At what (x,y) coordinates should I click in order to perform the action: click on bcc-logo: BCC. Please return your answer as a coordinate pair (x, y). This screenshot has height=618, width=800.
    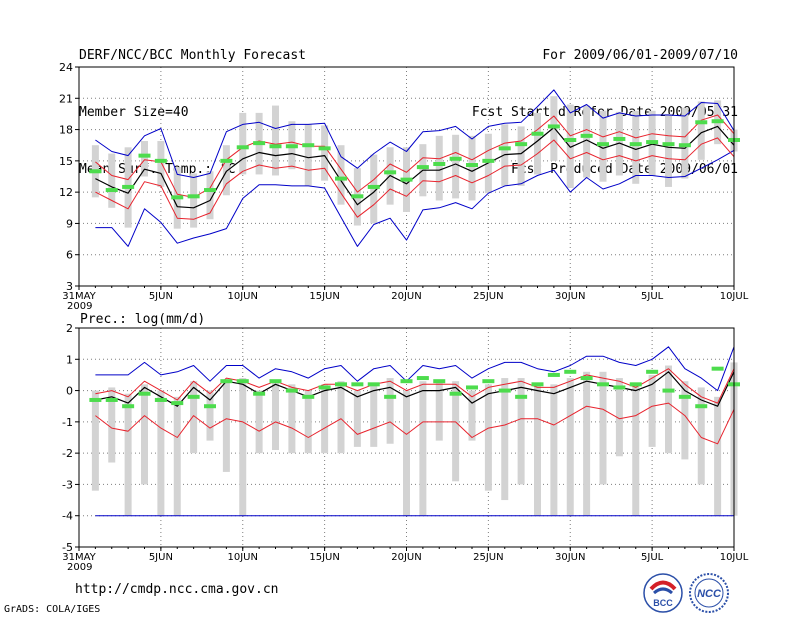
    Looking at the image, I should click on (663, 593).